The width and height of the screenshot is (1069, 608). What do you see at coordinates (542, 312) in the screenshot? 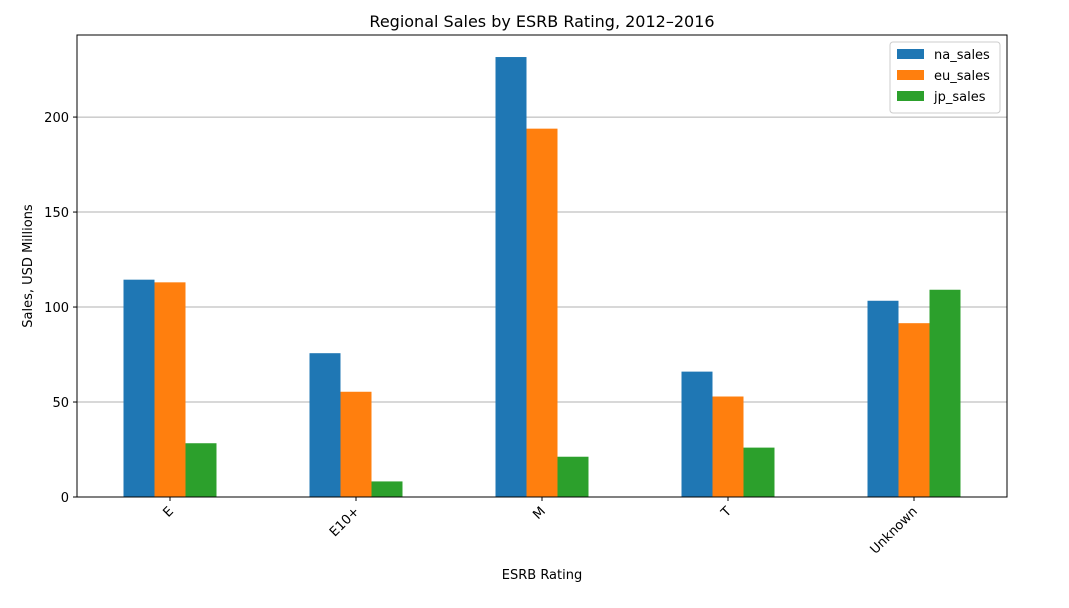
I see `bar-eu_sales-m` at bounding box center [542, 312].